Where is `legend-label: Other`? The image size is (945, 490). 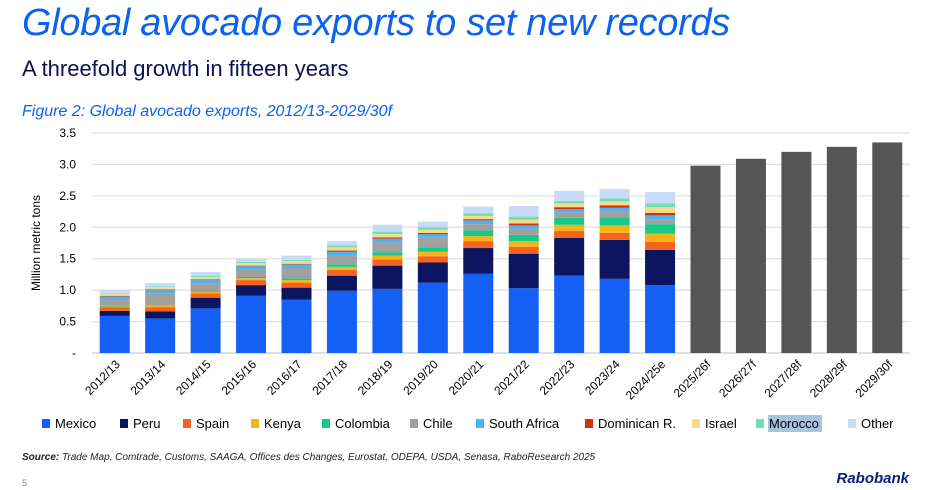
legend-label: Other is located at coordinates (877, 423).